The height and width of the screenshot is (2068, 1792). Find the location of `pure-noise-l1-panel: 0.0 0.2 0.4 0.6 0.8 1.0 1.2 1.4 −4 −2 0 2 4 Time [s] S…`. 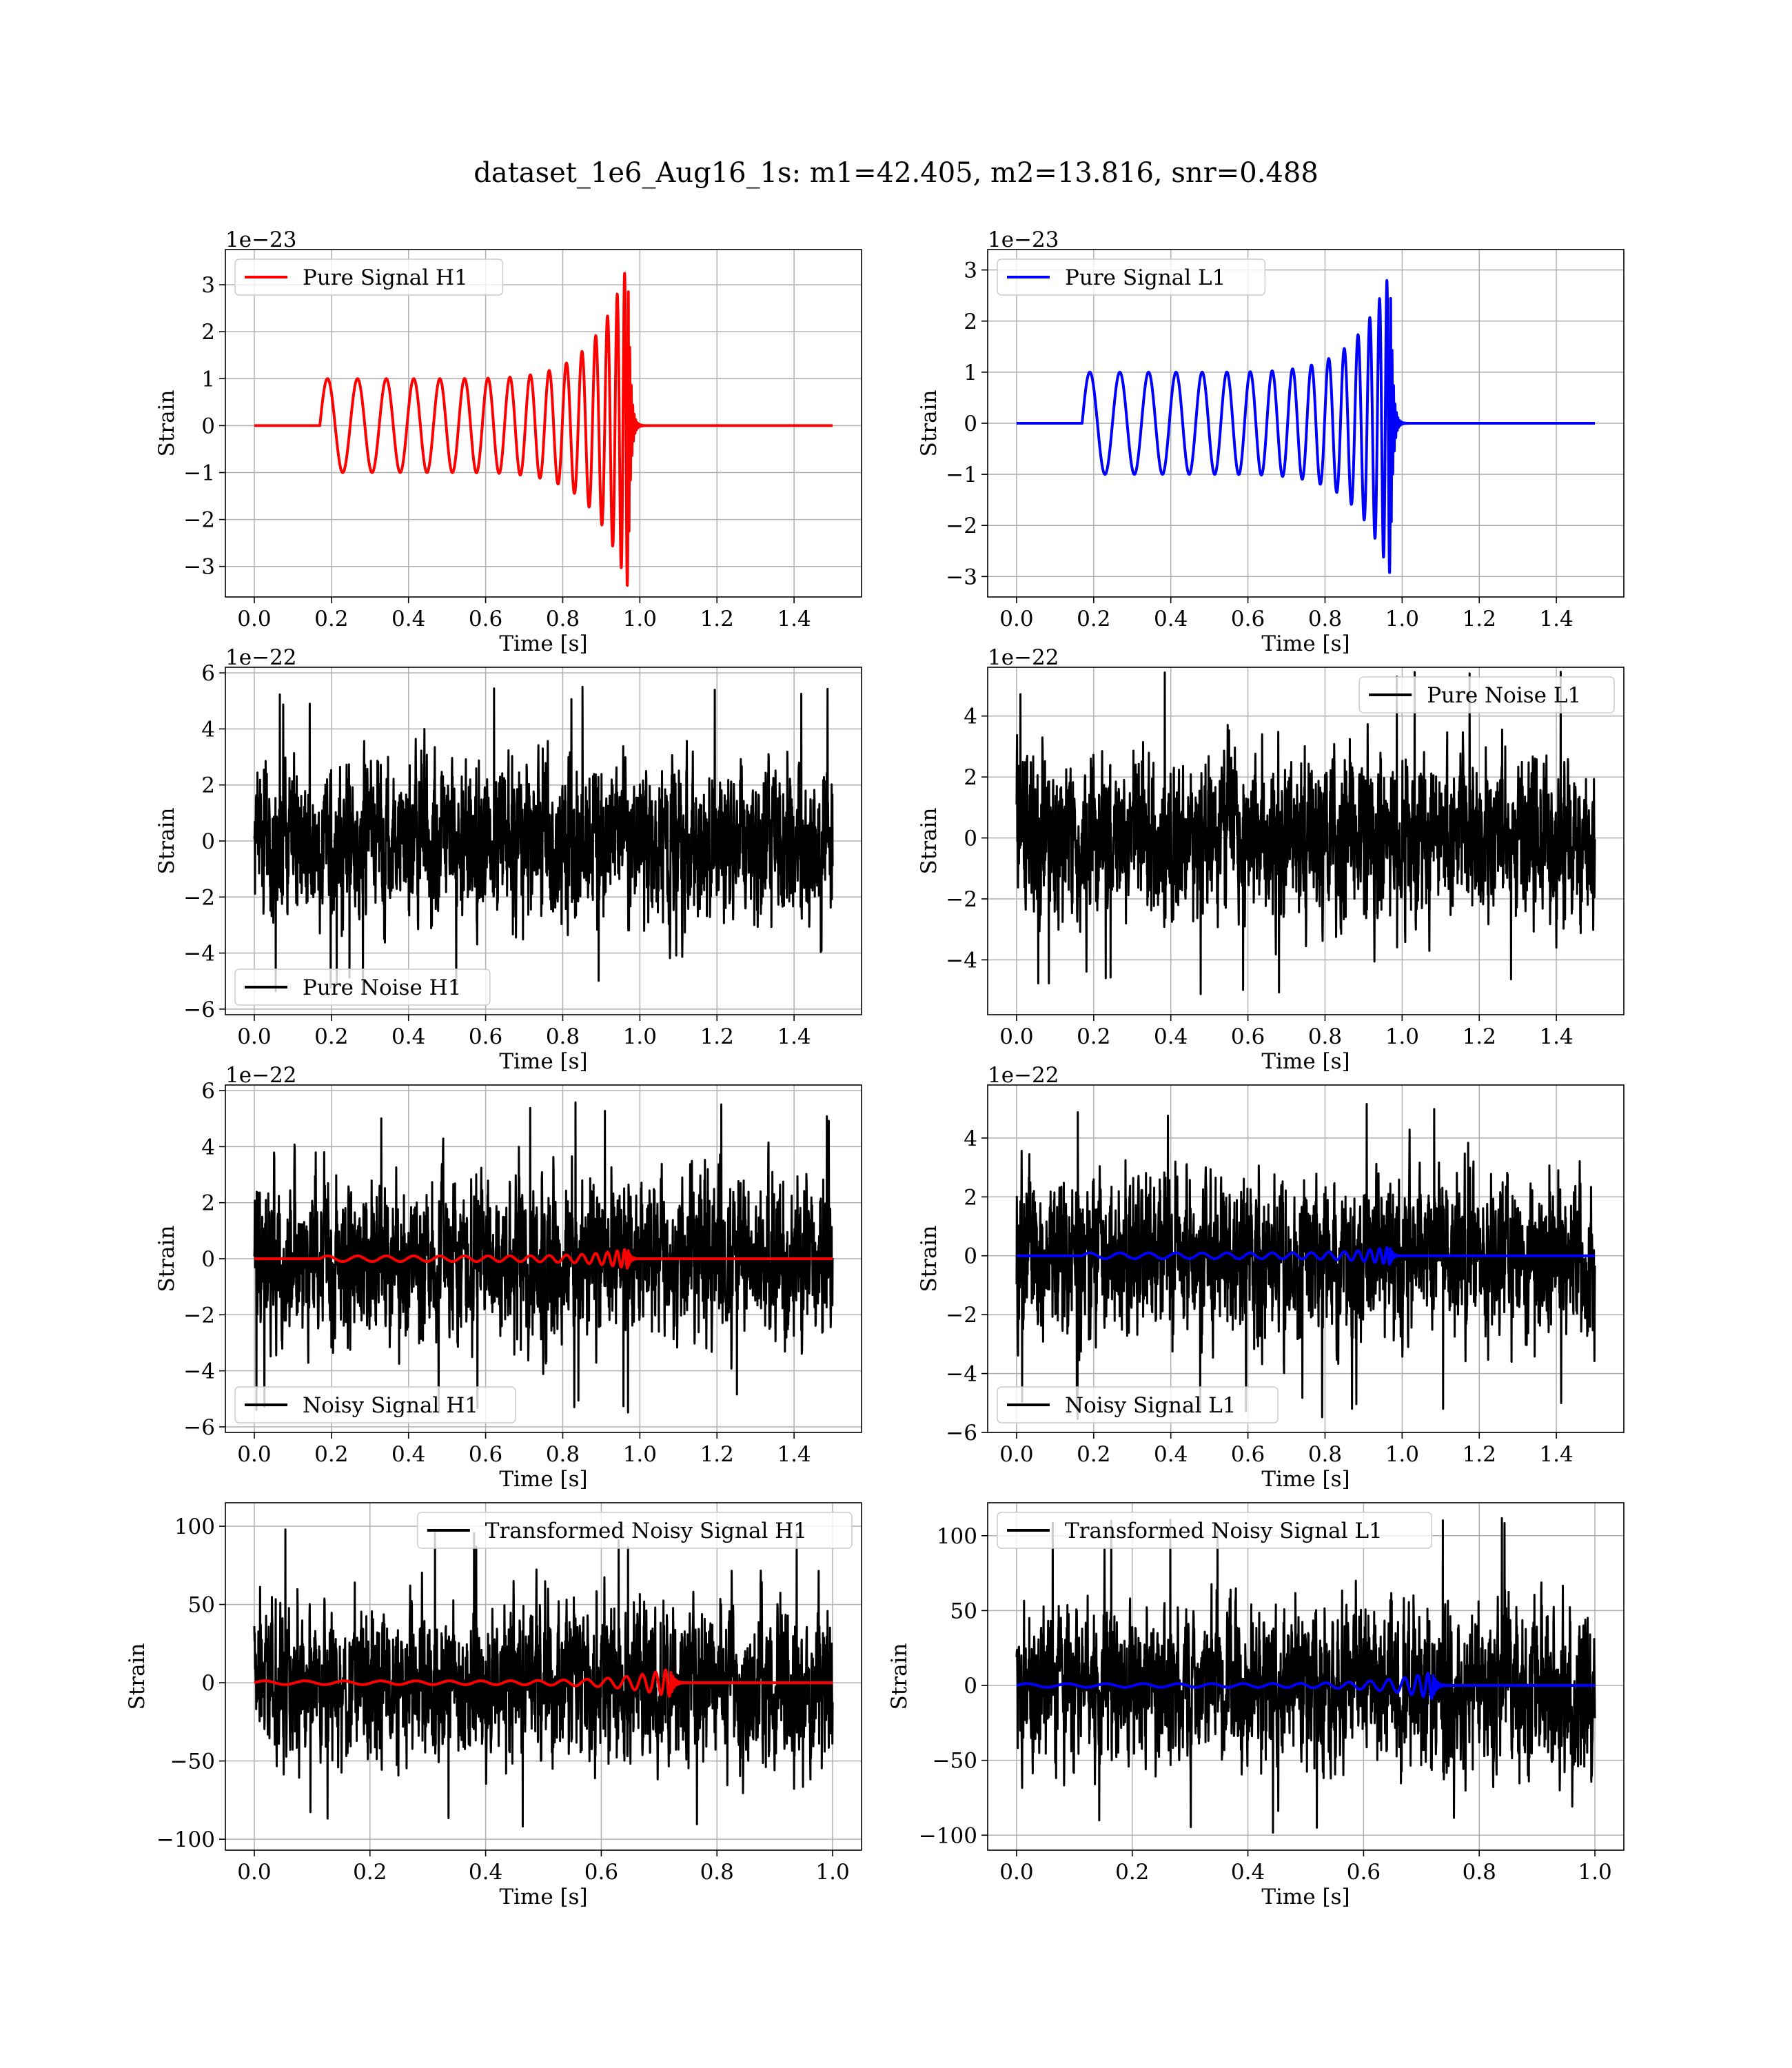

pure-noise-l1-panel: 0.0 0.2 0.4 0.6 0.8 1.0 1.2 1.4 −4 −2 0 2 4 Time [s] S… is located at coordinates (1271, 859).